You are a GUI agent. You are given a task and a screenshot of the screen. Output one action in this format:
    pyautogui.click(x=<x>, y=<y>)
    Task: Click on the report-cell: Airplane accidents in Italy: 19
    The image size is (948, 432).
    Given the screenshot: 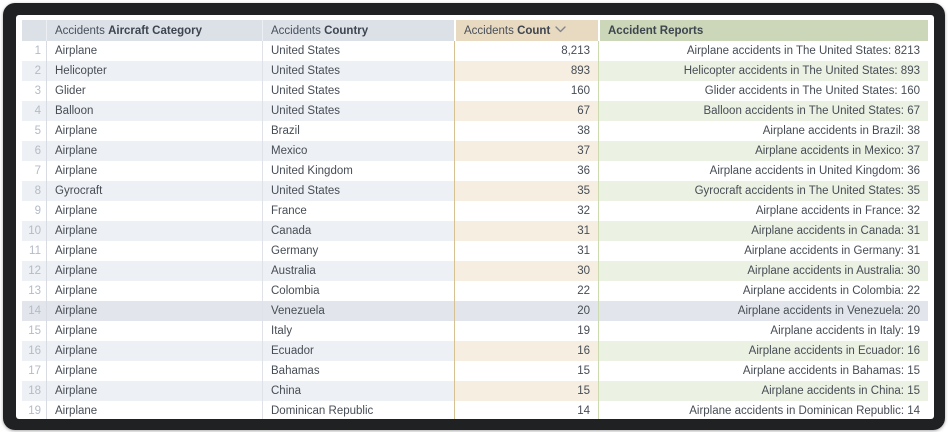 What is the action you would take?
    pyautogui.click(x=763, y=331)
    